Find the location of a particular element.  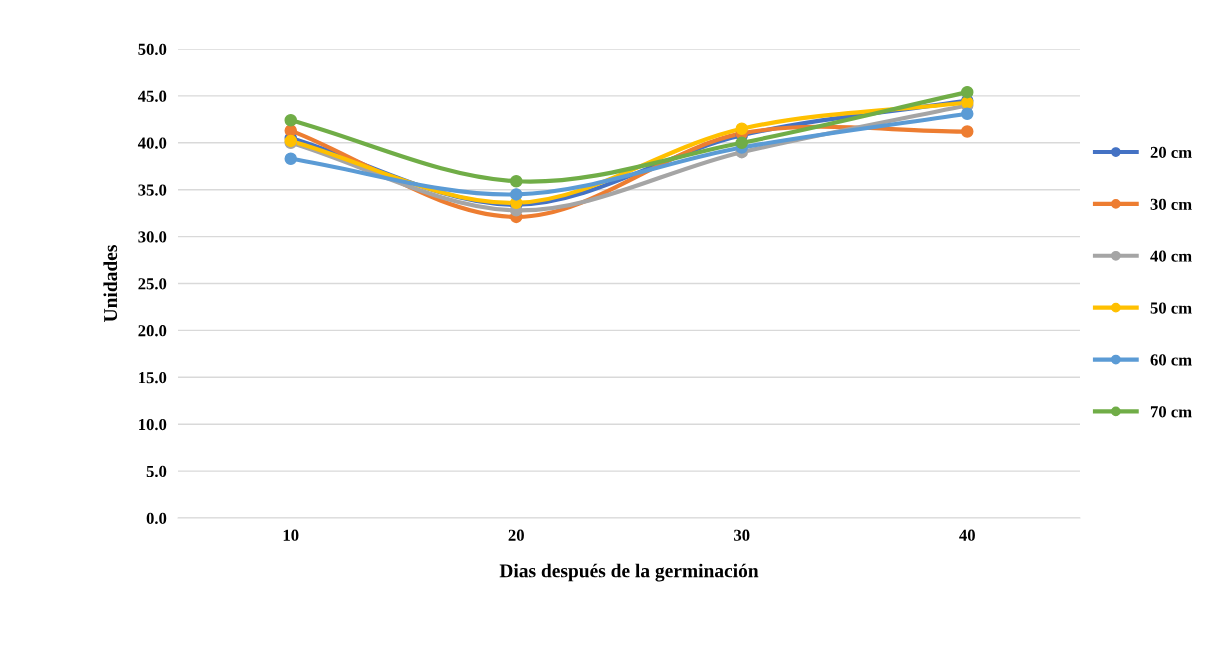

legend-label: 40 cm is located at coordinates (1171, 256).